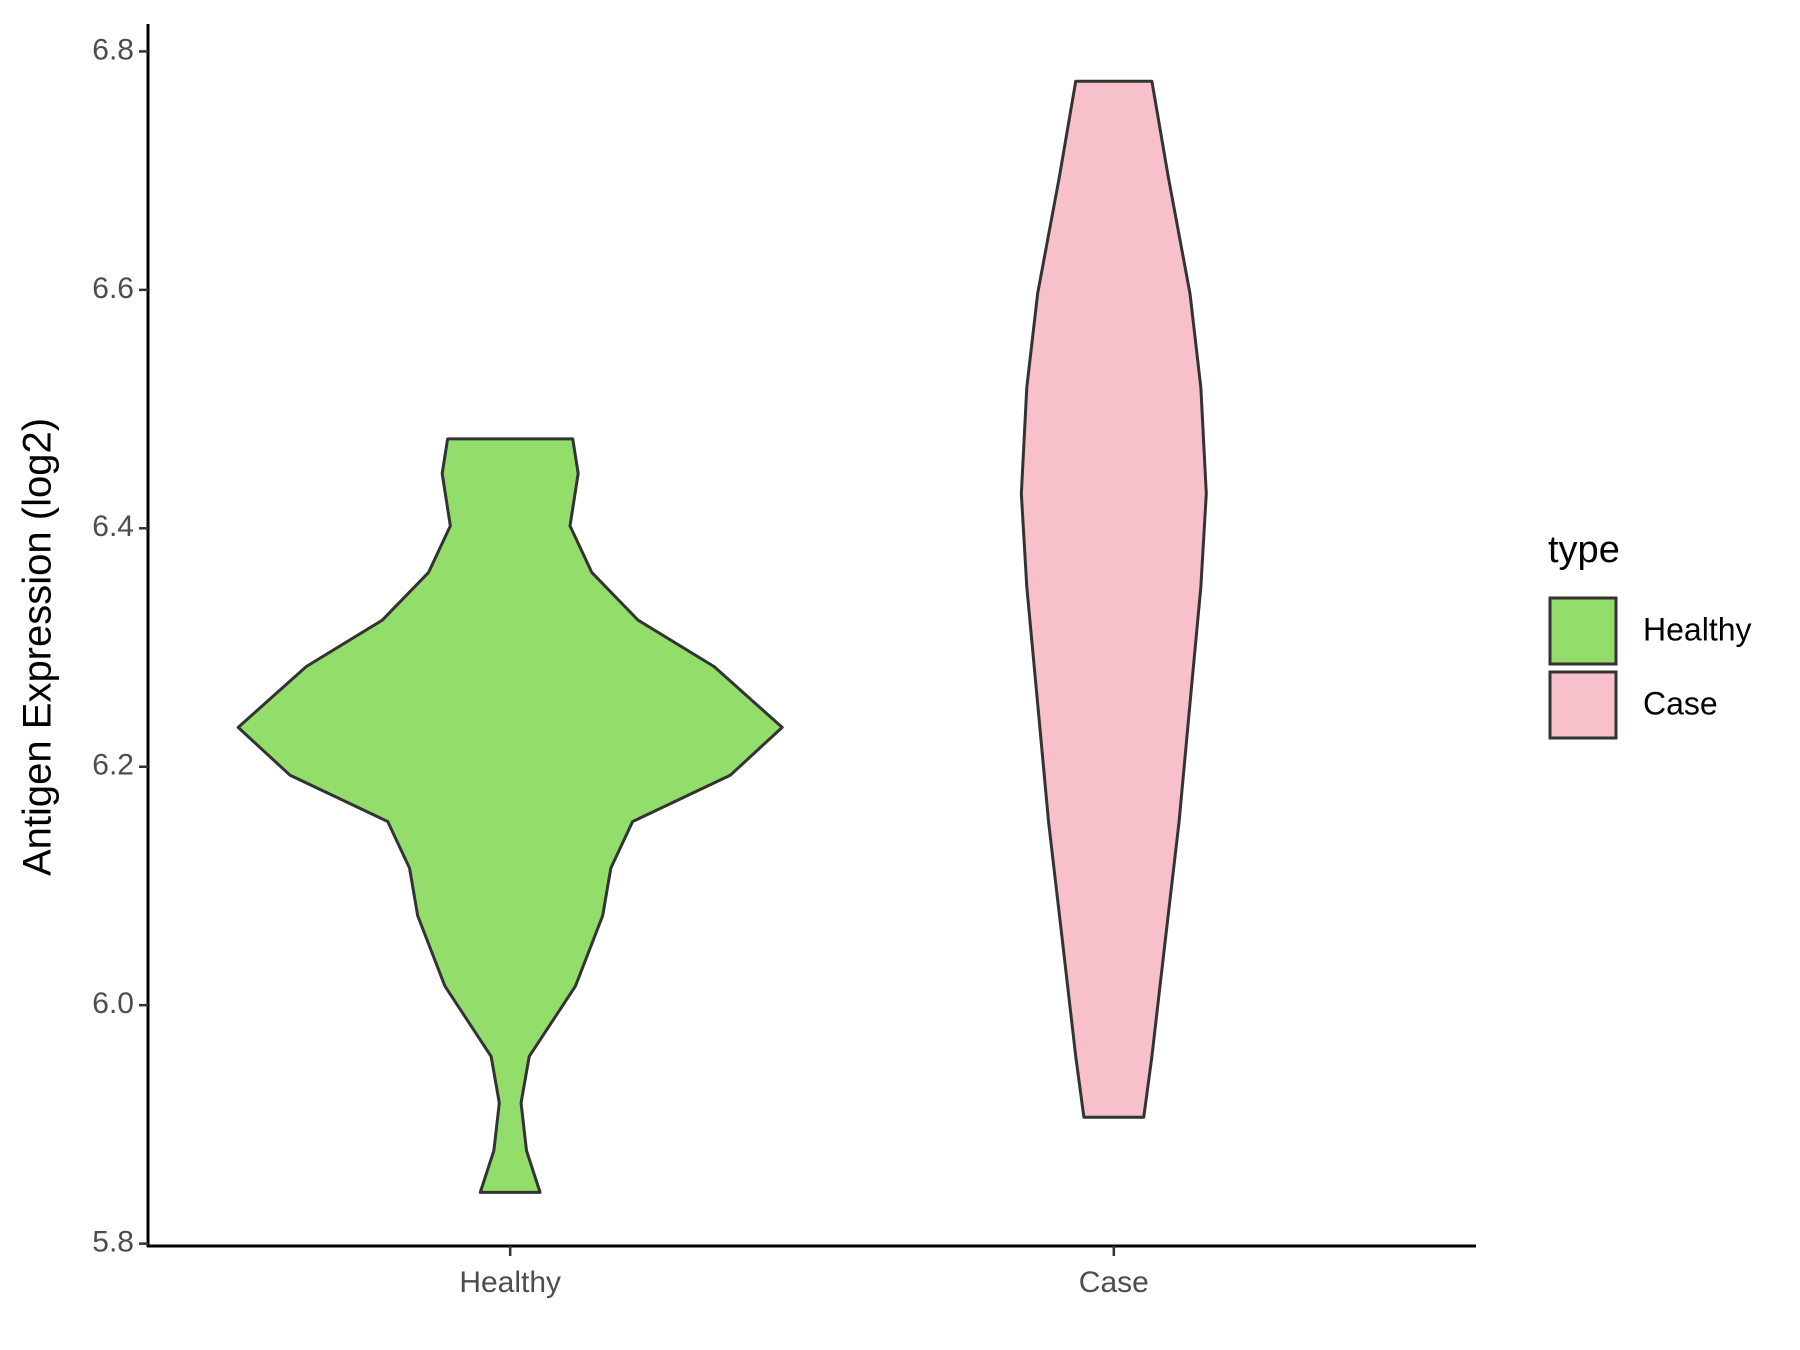 The height and width of the screenshot is (1350, 1800). What do you see at coordinates (1697, 629) in the screenshot?
I see `legend-label: Healthy` at bounding box center [1697, 629].